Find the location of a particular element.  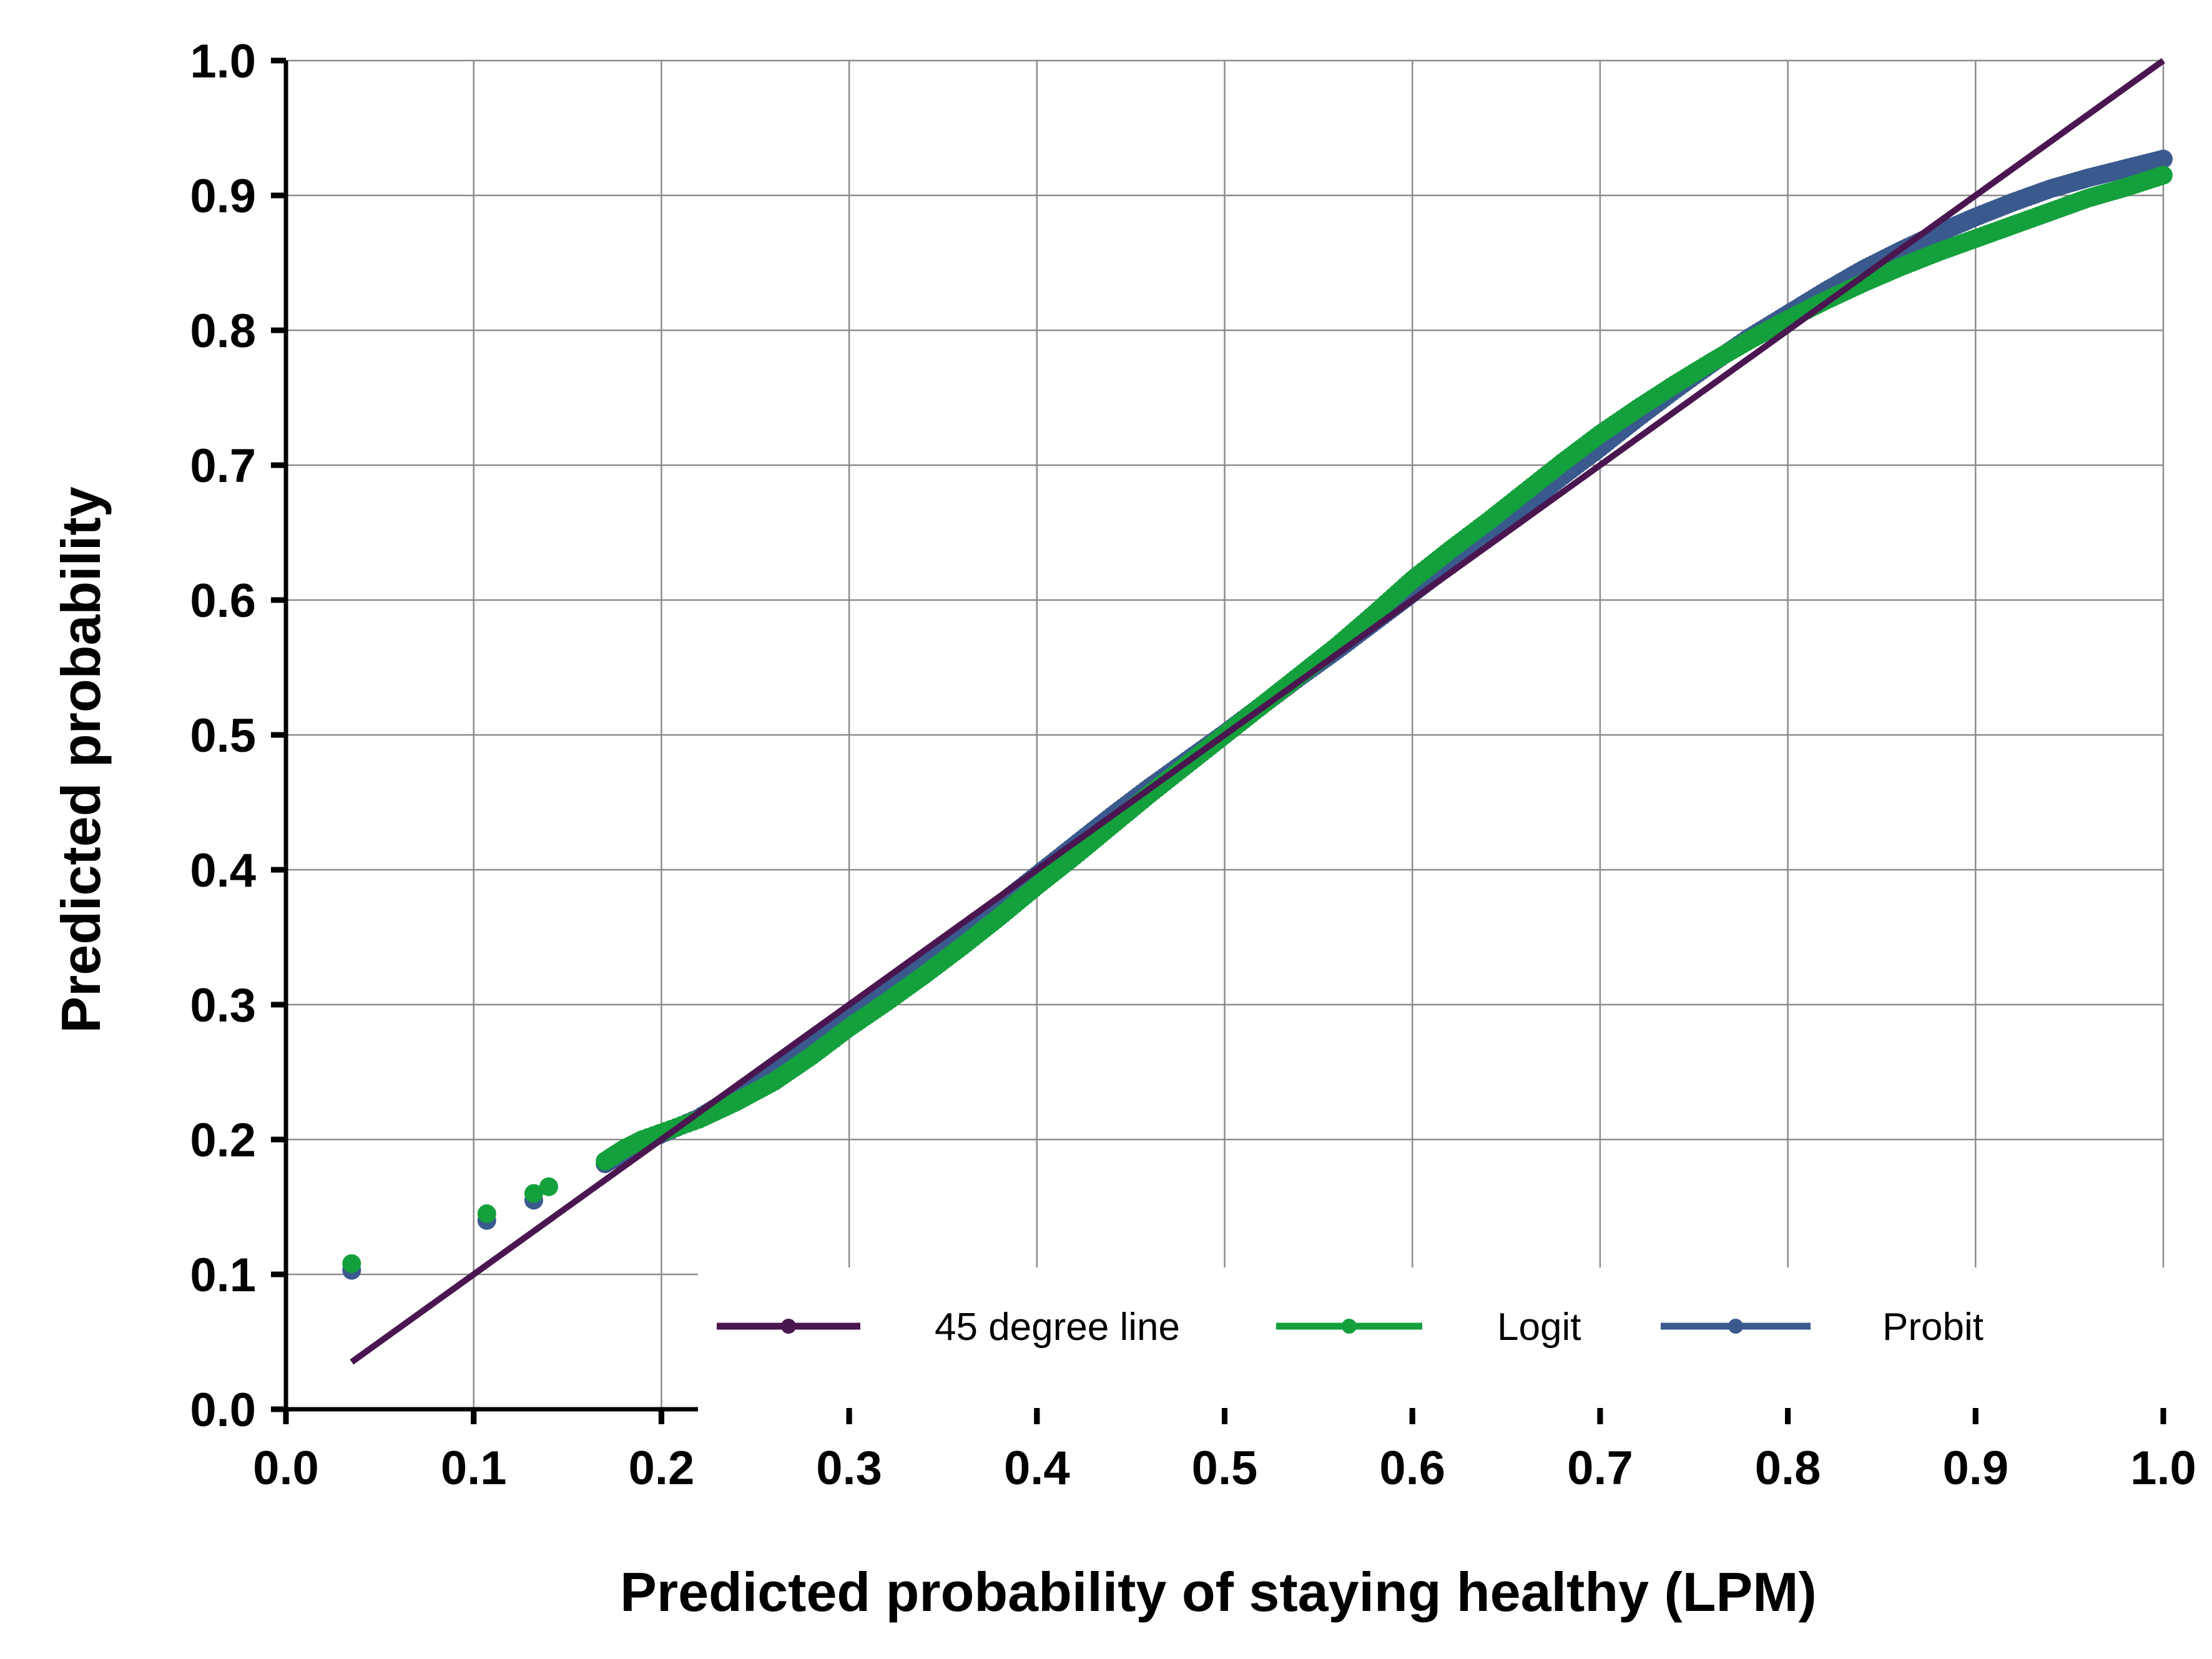

y-tick-label: 0.7 is located at coordinates (223, 466).